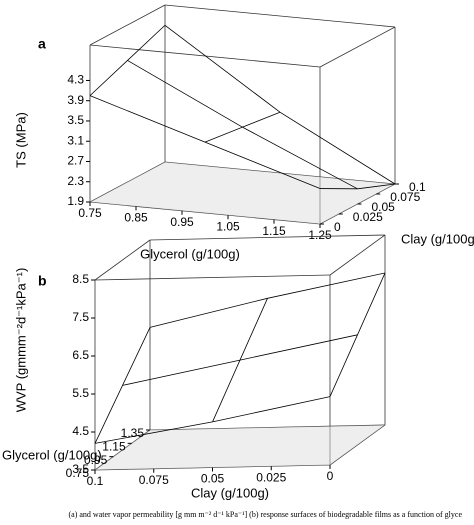  What do you see at coordinates (20, 140) in the screenshot?
I see `z-axis-label: TS (MPa)` at bounding box center [20, 140].